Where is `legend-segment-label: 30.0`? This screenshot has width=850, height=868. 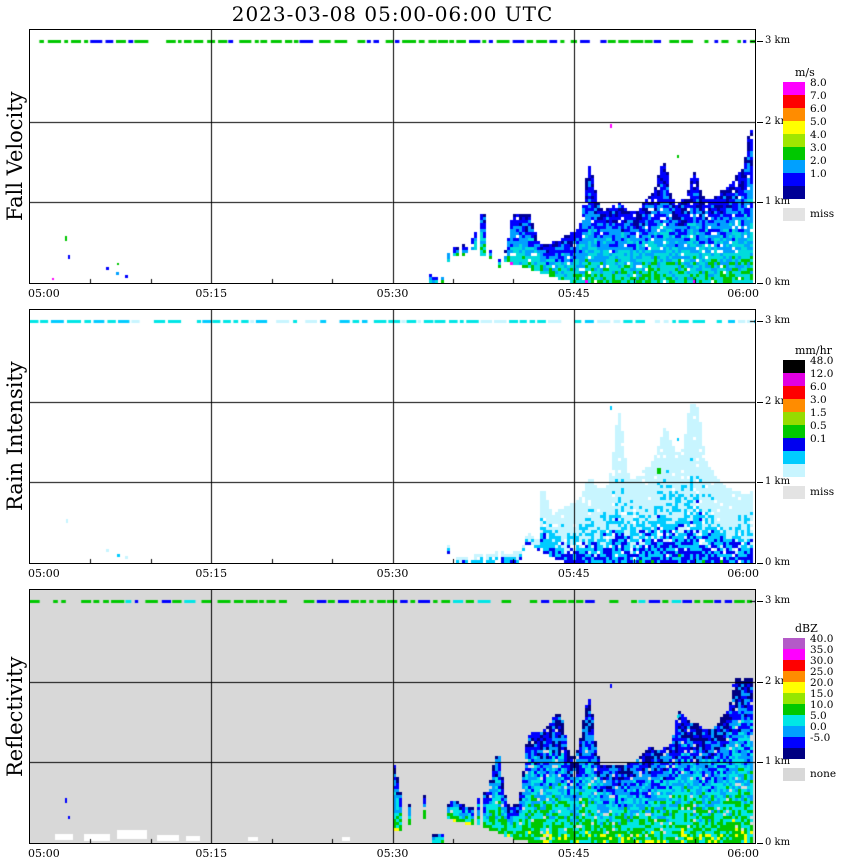 legend-segment-label: 30.0 is located at coordinates (822, 661).